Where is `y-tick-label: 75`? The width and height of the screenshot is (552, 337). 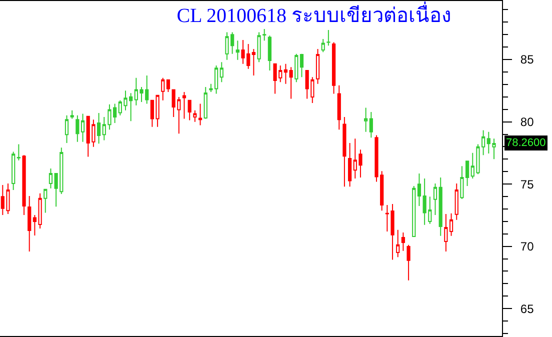 y-tick-label: 75 is located at coordinates (527, 184).